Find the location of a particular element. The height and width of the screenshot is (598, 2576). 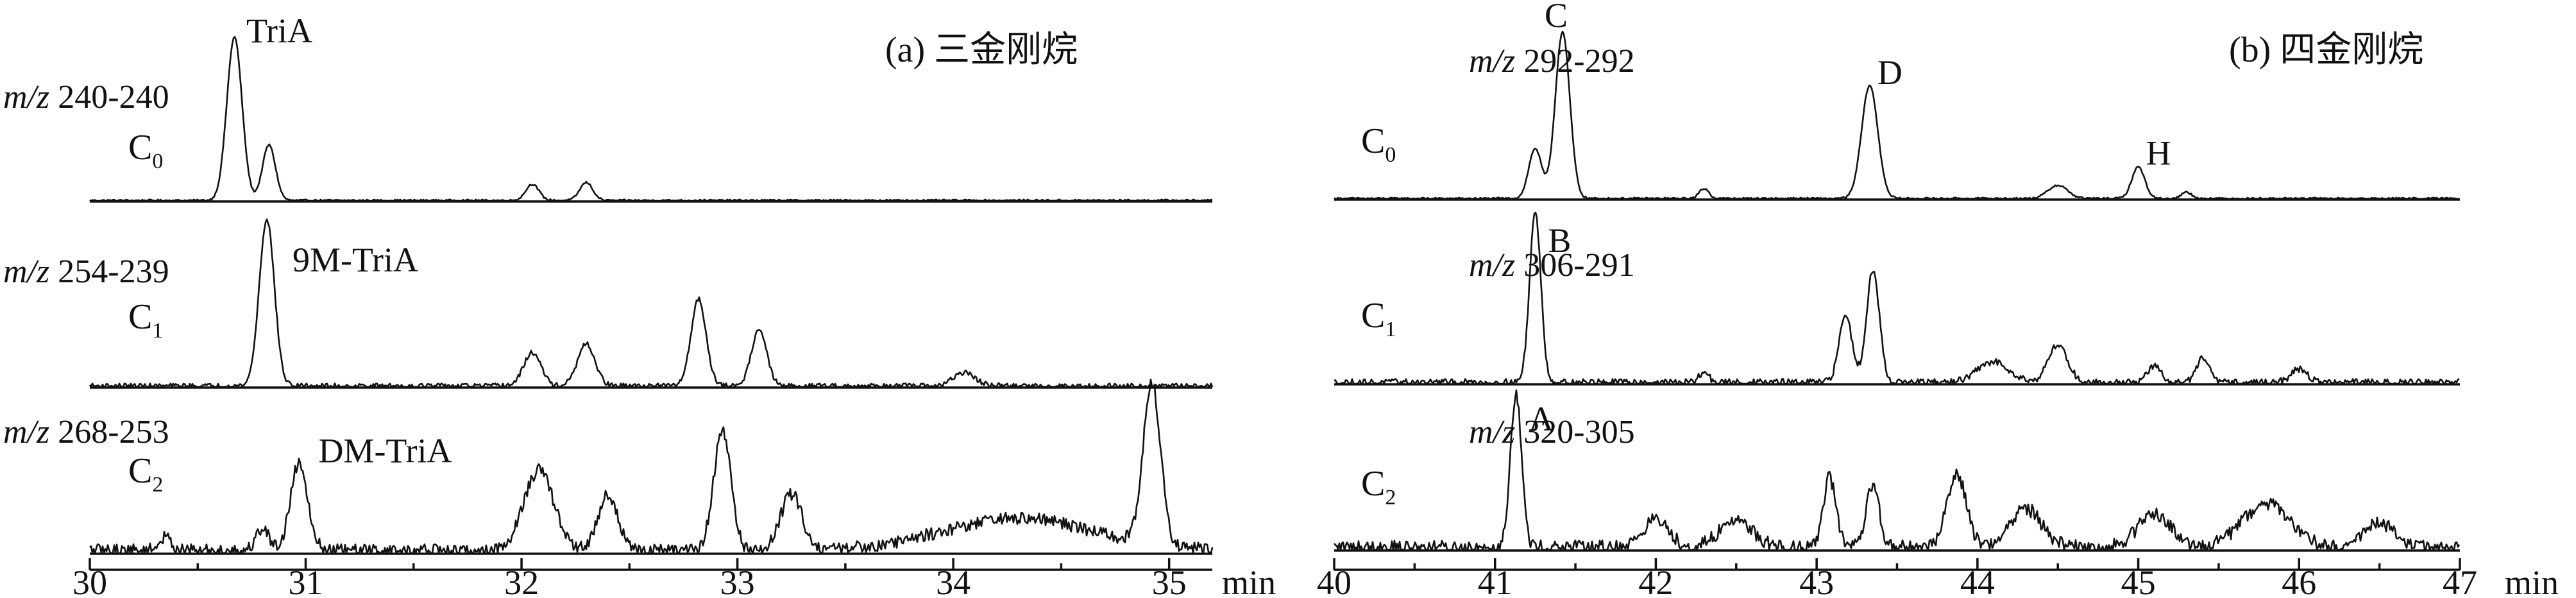

x-tick-label: 34 is located at coordinates (953, 580).